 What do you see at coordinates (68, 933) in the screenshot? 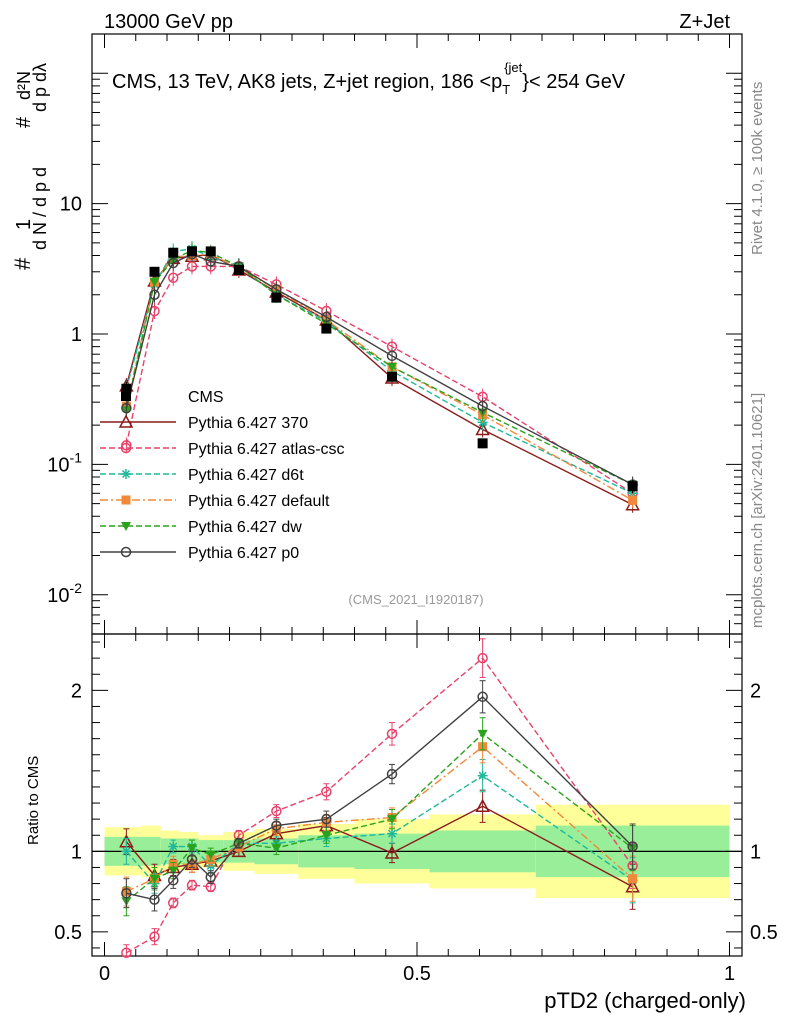
I see `ratio-tick-label: 0.5` at bounding box center [68, 933].